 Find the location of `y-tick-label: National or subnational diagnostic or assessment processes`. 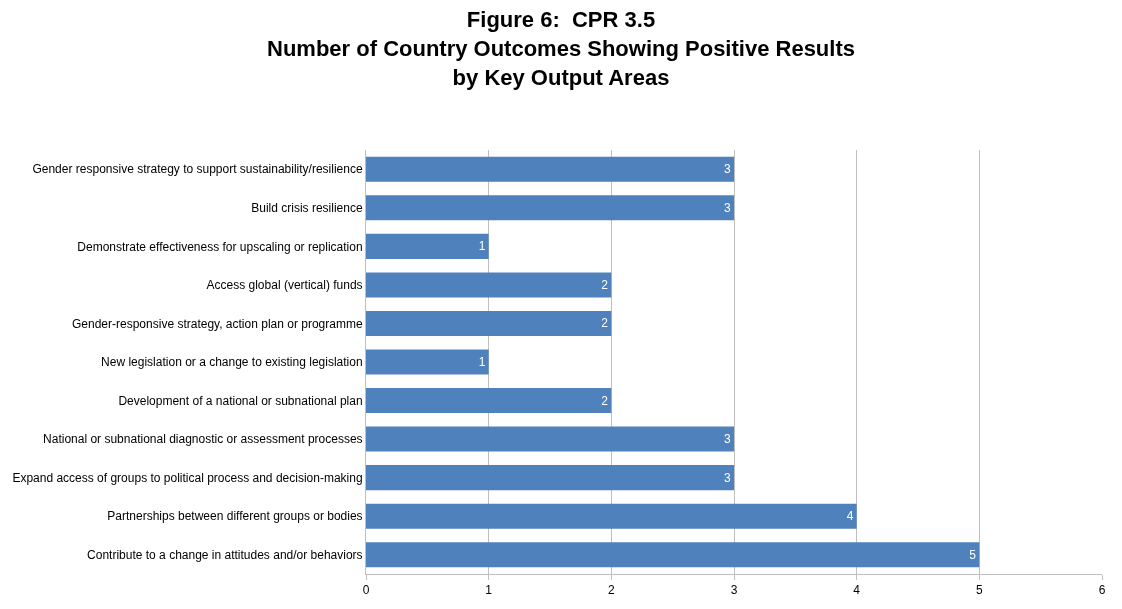

y-tick-label: National or subnational diagnostic or assessment processes is located at coordinates (203, 439).